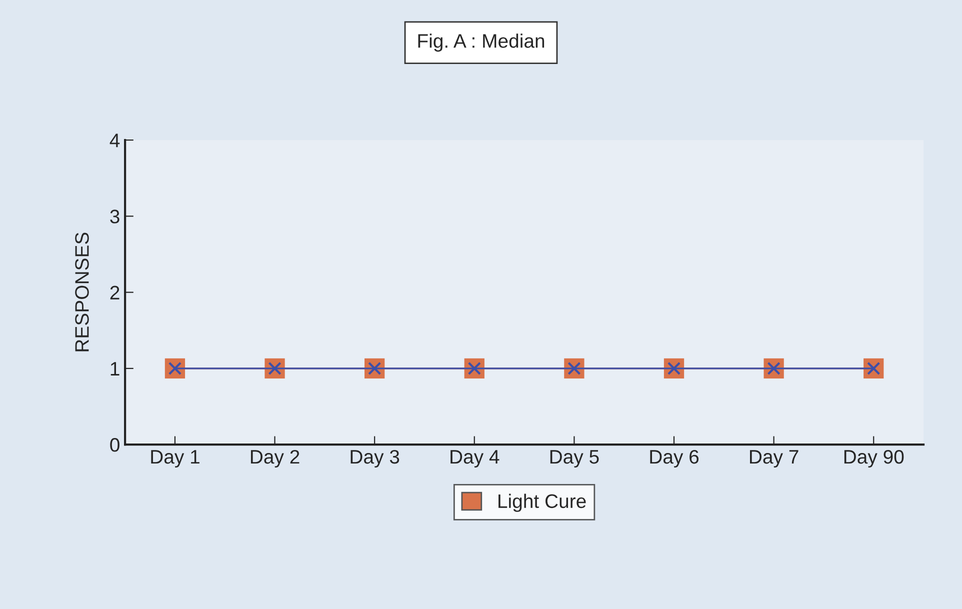  Describe the element at coordinates (275, 459) in the screenshot. I see `x-tick-label: Day 2` at that location.